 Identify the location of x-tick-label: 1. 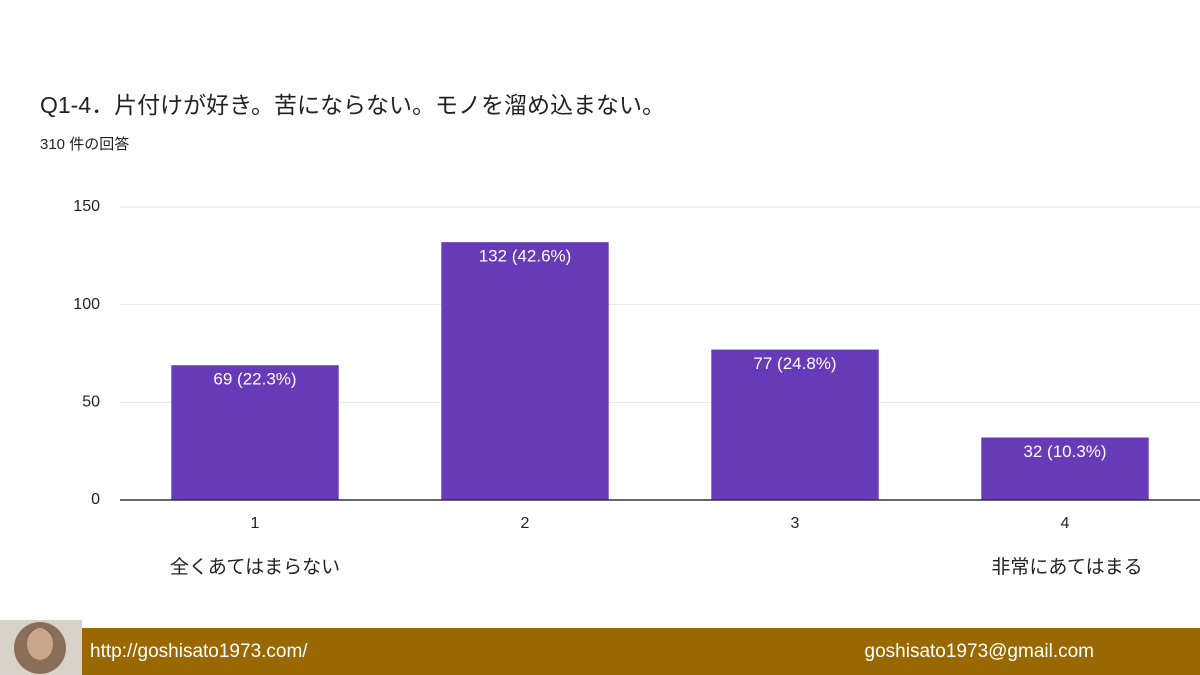
(255, 523).